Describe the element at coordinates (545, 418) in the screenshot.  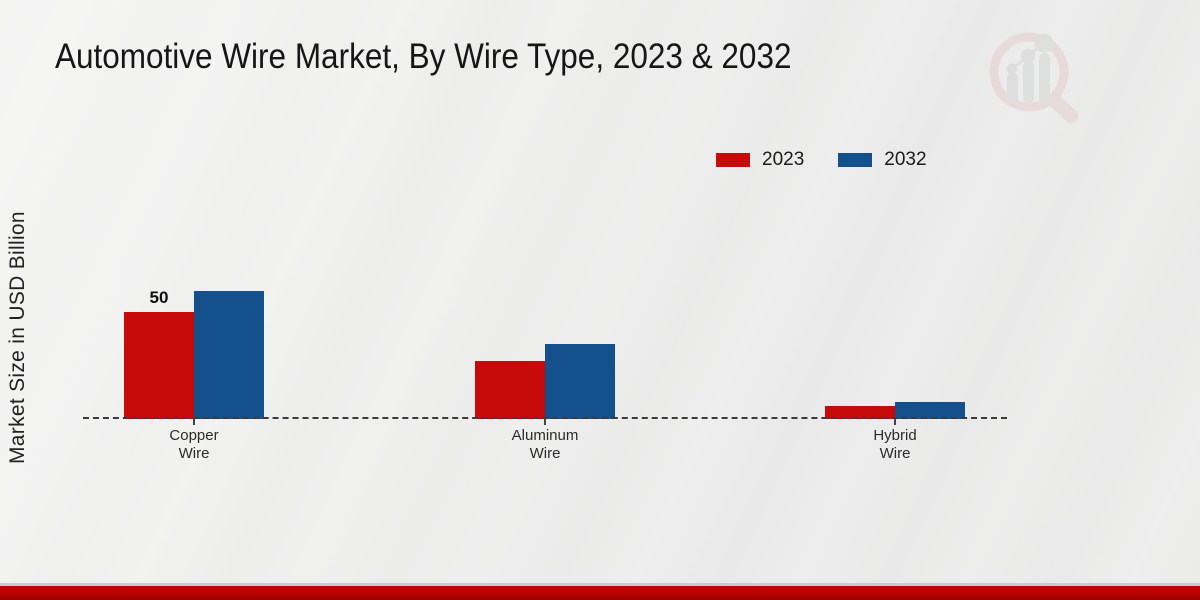
I see `x-axis-baseline` at that location.